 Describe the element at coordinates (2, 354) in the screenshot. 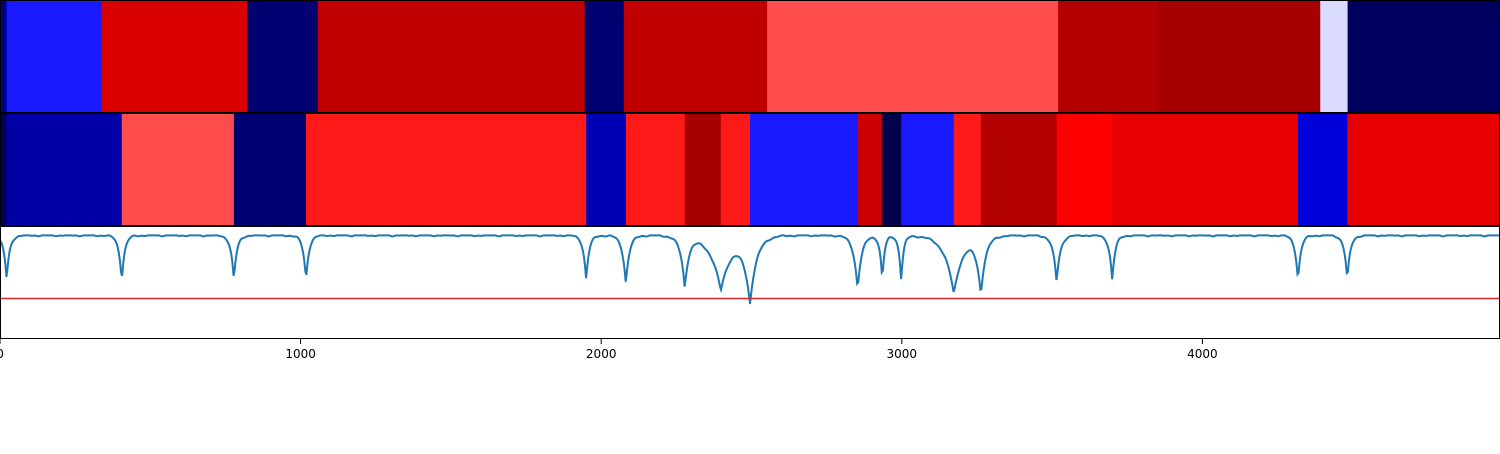

I see `x-tick-label-0: 0` at that location.